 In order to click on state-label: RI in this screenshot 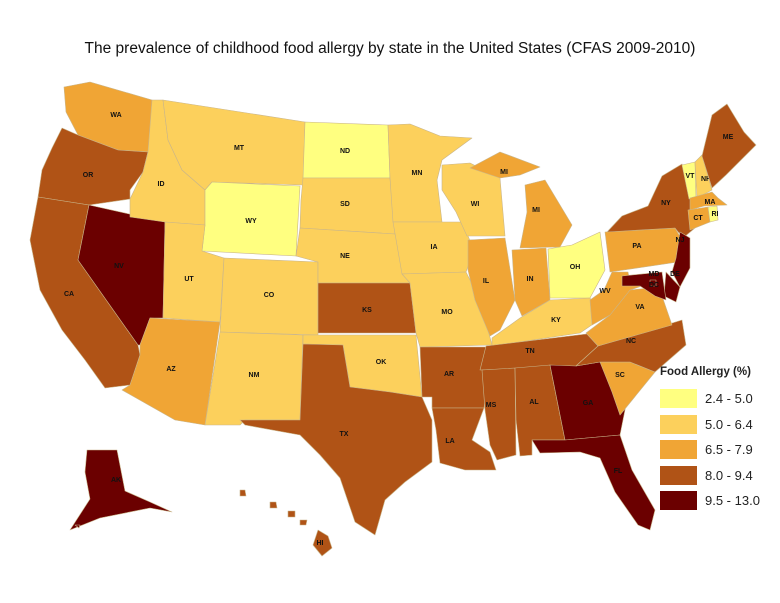, I will do `click(715, 214)`.